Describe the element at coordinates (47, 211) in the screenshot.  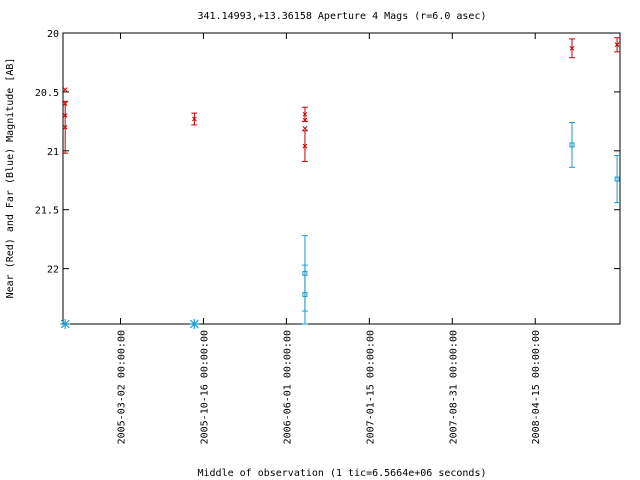
I see `y-tick-label: 21.5` at that location.